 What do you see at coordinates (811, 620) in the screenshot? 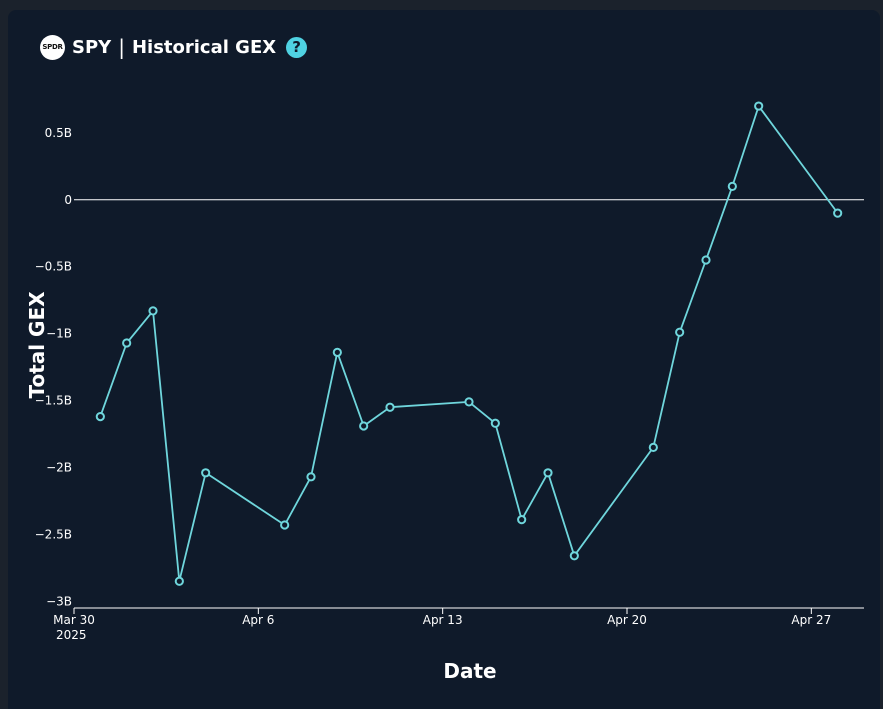
I see `x-tick-label: Apr 27` at bounding box center [811, 620].